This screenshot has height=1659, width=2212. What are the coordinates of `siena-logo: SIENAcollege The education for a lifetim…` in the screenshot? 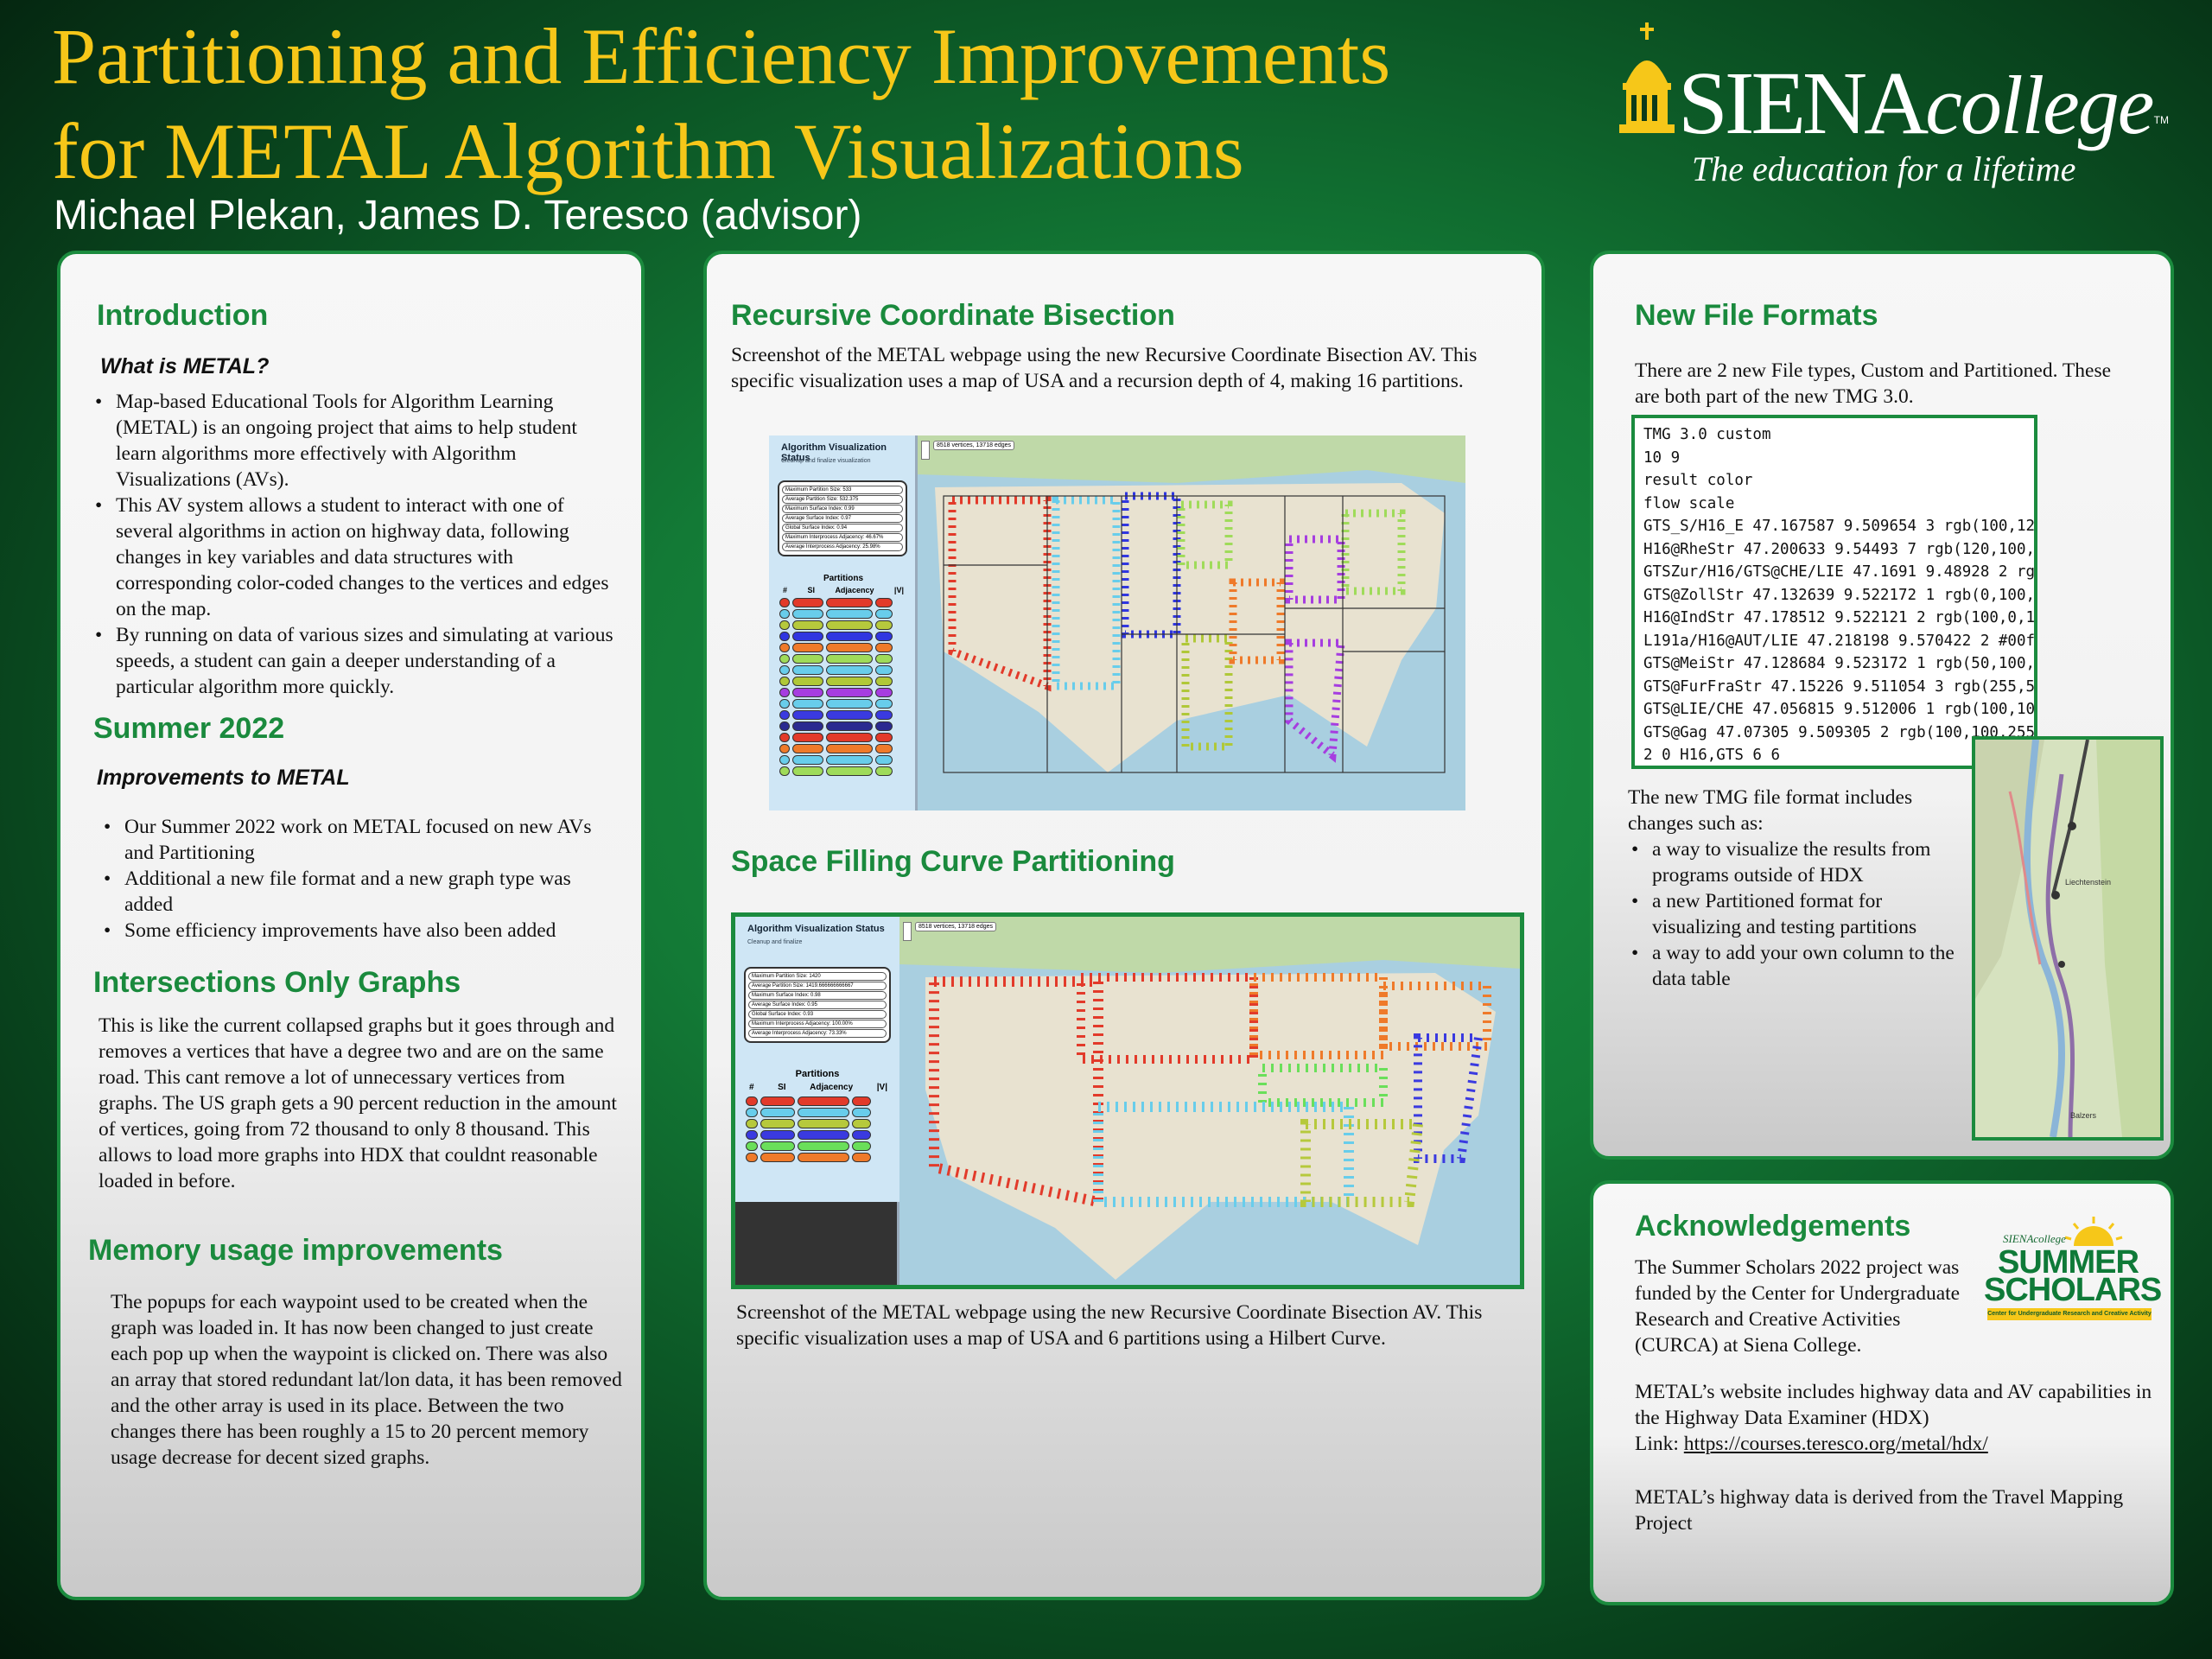 It's located at (1892, 103).